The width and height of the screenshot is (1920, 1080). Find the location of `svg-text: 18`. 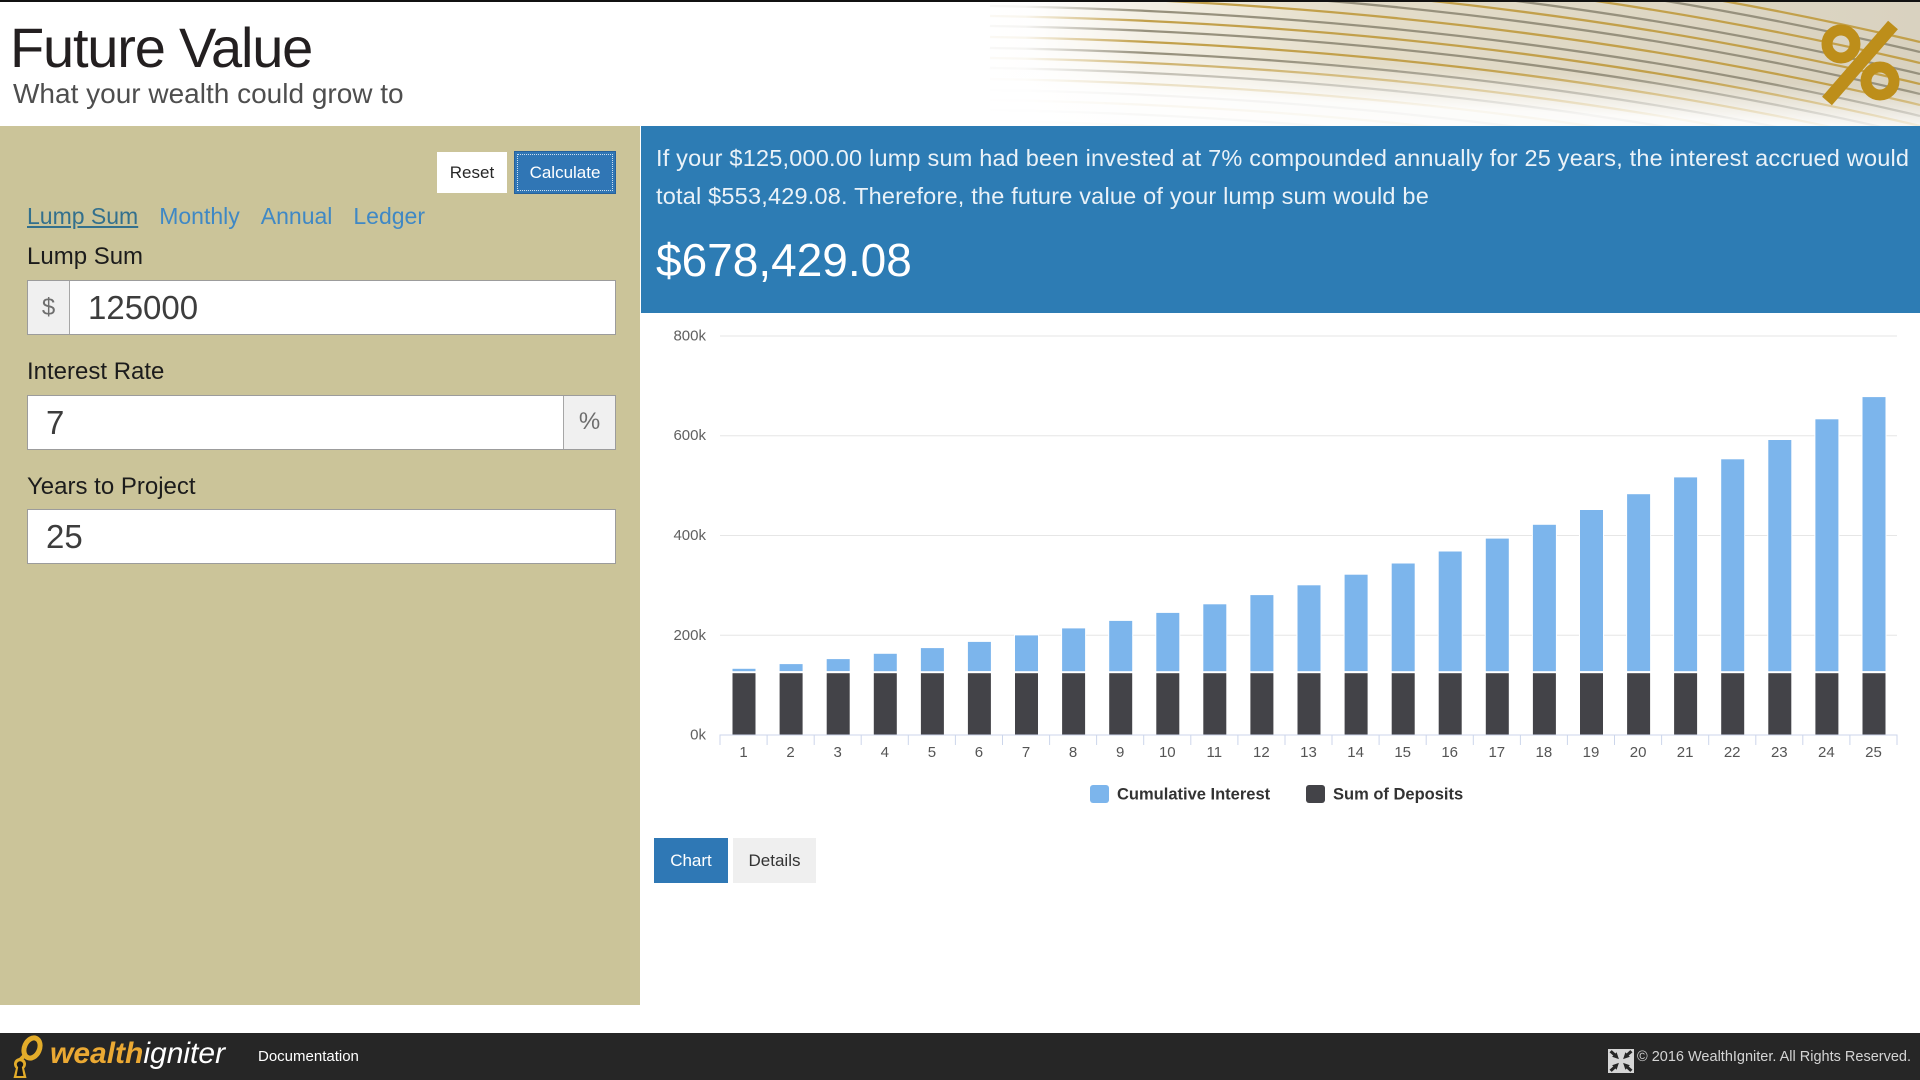

svg-text: 18 is located at coordinates (1544, 752).